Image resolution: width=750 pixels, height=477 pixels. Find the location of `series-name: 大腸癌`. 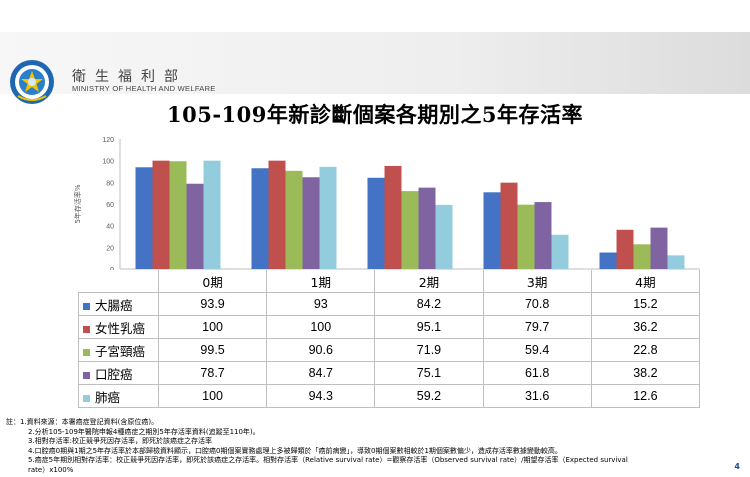

series-name: 大腸癌 is located at coordinates (114, 305).